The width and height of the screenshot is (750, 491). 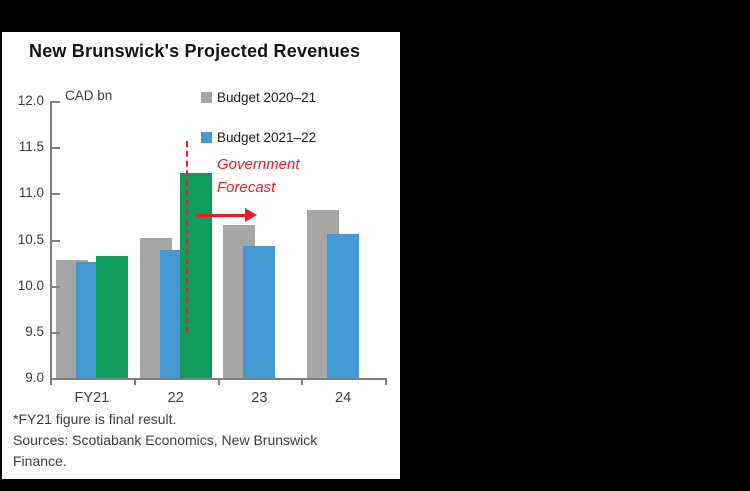 I want to click on sources-line: Finance., so click(x=40, y=461).